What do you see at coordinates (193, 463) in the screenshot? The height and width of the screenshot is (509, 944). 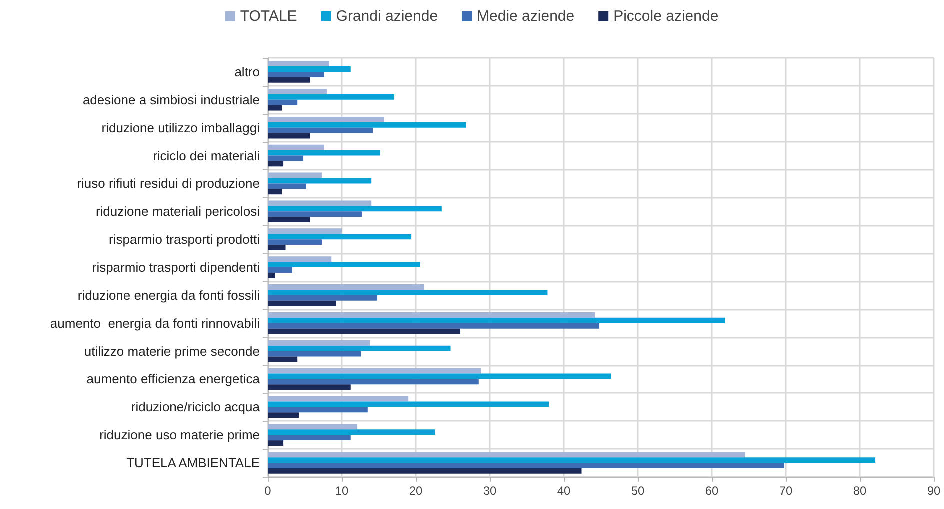 I see `y-tick-label: TUTELA AMBIENTALE` at bounding box center [193, 463].